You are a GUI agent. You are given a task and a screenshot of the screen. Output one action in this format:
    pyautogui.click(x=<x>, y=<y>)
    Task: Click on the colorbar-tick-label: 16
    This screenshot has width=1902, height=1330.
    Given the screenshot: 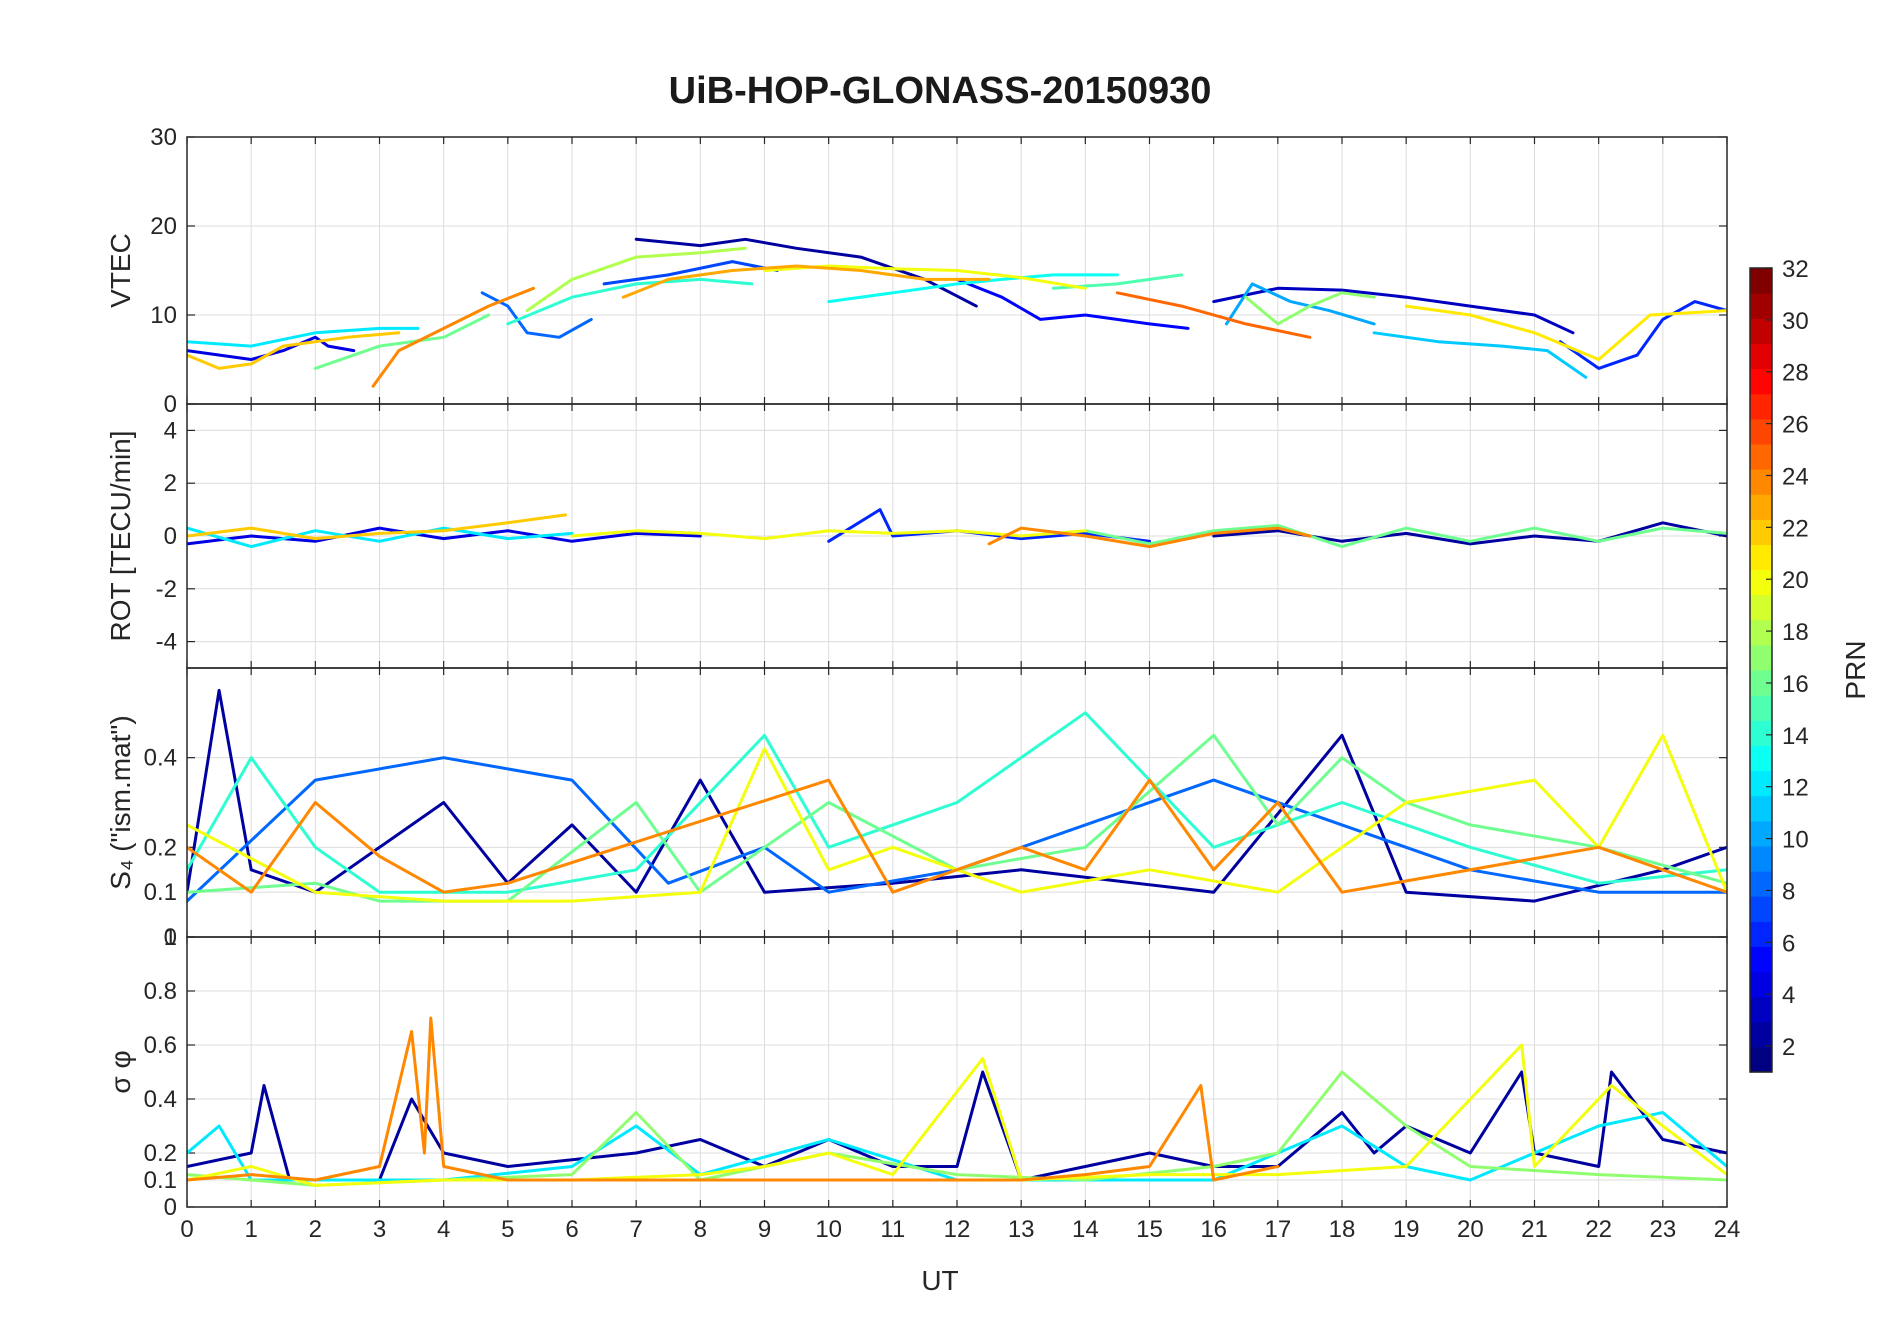 What is the action you would take?
    pyautogui.click(x=1795, y=684)
    